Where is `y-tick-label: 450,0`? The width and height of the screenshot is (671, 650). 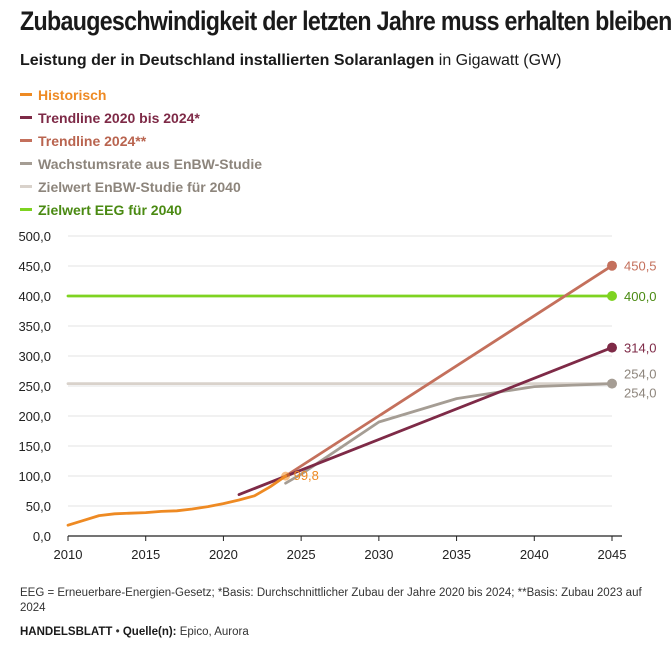
y-tick-label: 450,0 is located at coordinates (34, 266).